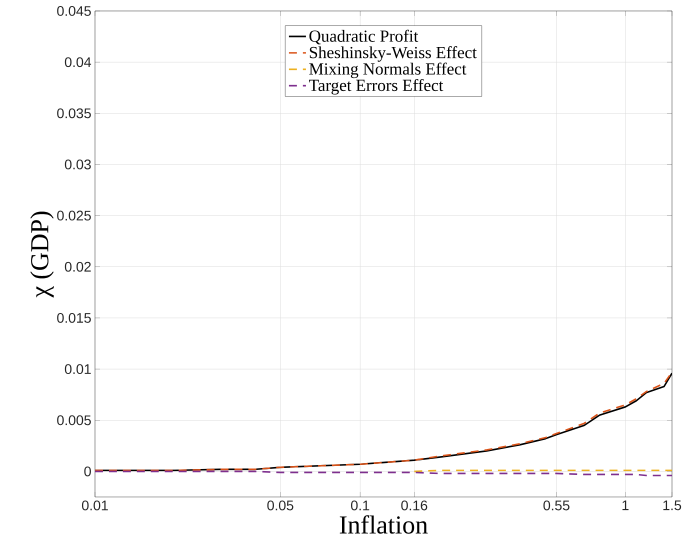 Image resolution: width=685 pixels, height=548 pixels. I want to click on x-tick-label: 0.01, so click(95, 505).